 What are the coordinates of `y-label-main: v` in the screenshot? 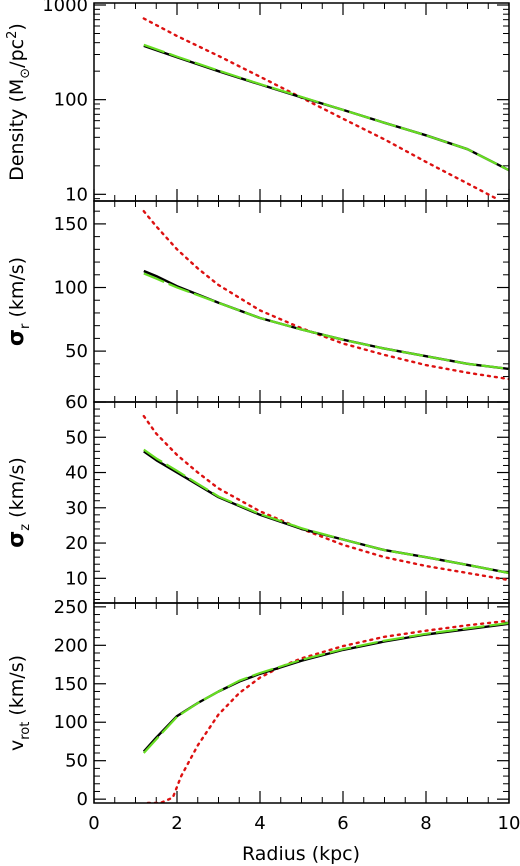 It's located at (17, 745).